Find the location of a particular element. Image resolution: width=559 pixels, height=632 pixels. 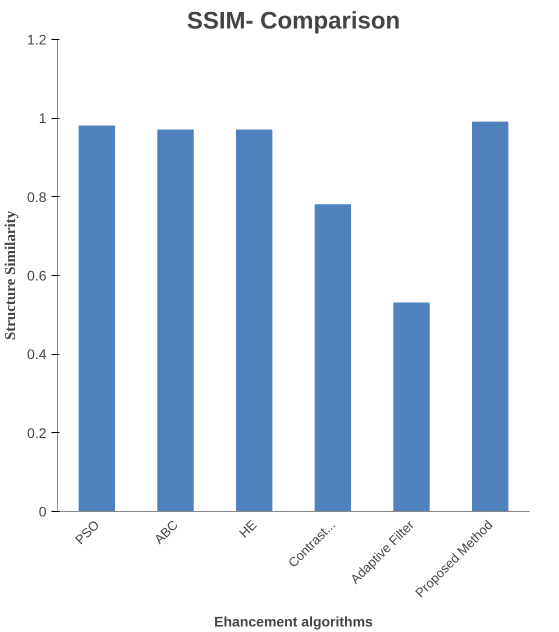

chart-title: SSIM- Comparison is located at coordinates (293, 21).